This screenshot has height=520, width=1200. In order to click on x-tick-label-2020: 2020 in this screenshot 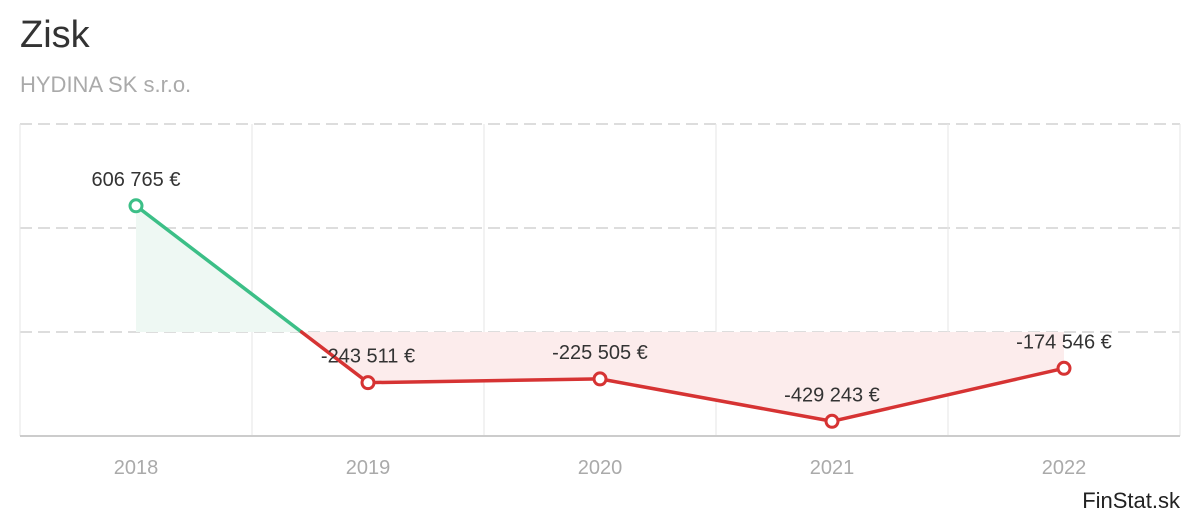, I will do `click(600, 468)`.